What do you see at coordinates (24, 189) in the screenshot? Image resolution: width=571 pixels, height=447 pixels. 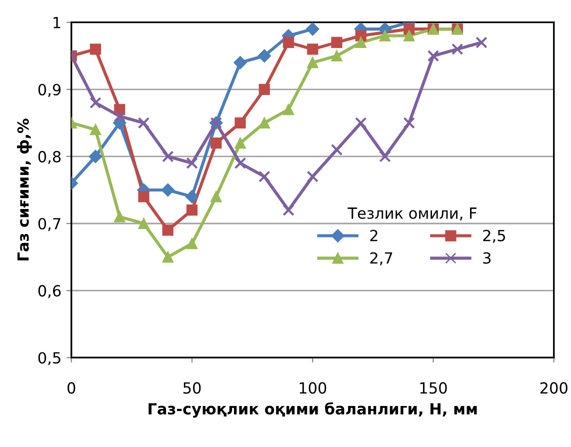 I see `y-axis-title: Газ сиғими, ф,%` at bounding box center [24, 189].